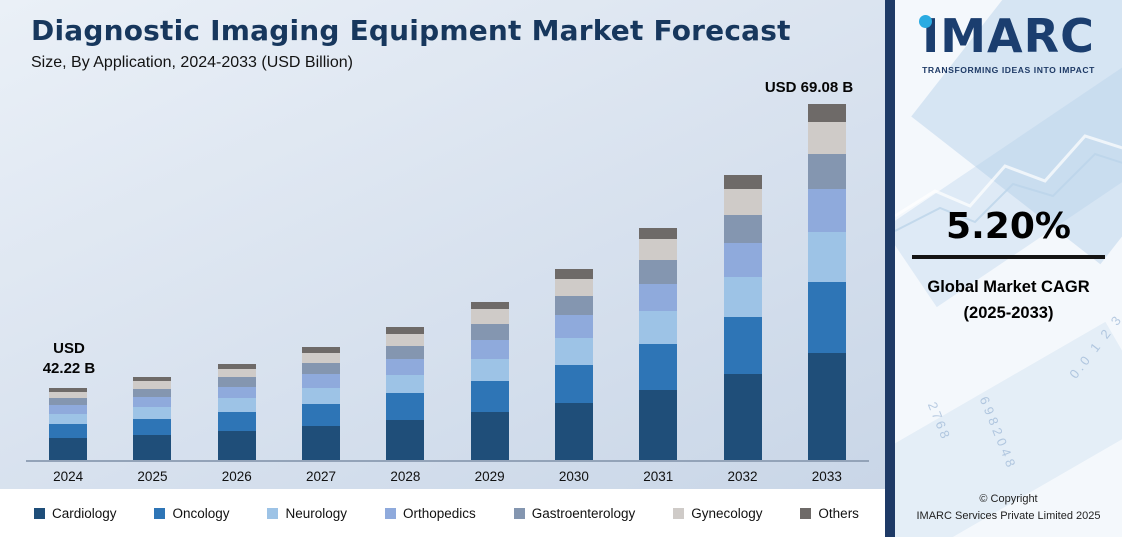  What do you see at coordinates (152, 476) in the screenshot?
I see `x-axis-label-2025: 2025` at bounding box center [152, 476].